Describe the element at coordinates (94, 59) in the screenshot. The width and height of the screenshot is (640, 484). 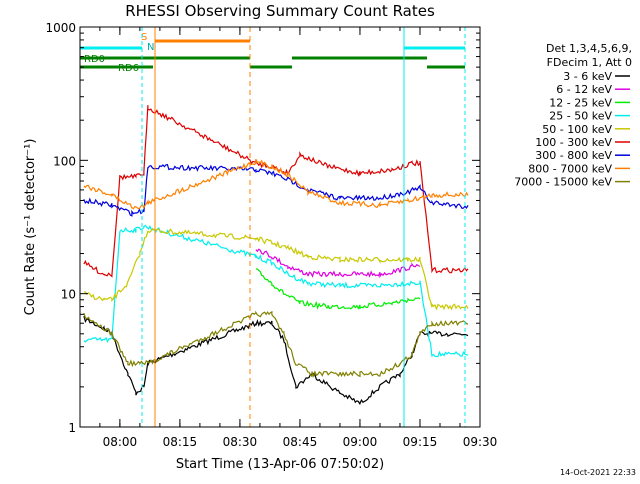
I see `flag-label-rd0: RD0` at that location.